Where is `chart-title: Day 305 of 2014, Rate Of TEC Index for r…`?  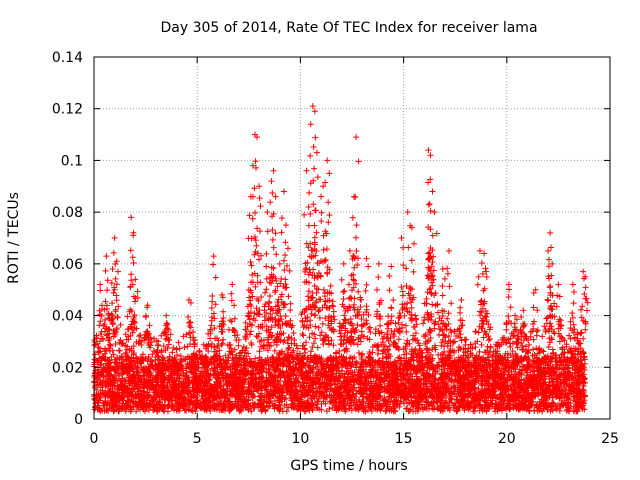
chart-title: Day 305 of 2014, Rate Of TEC Index for r… is located at coordinates (348, 28).